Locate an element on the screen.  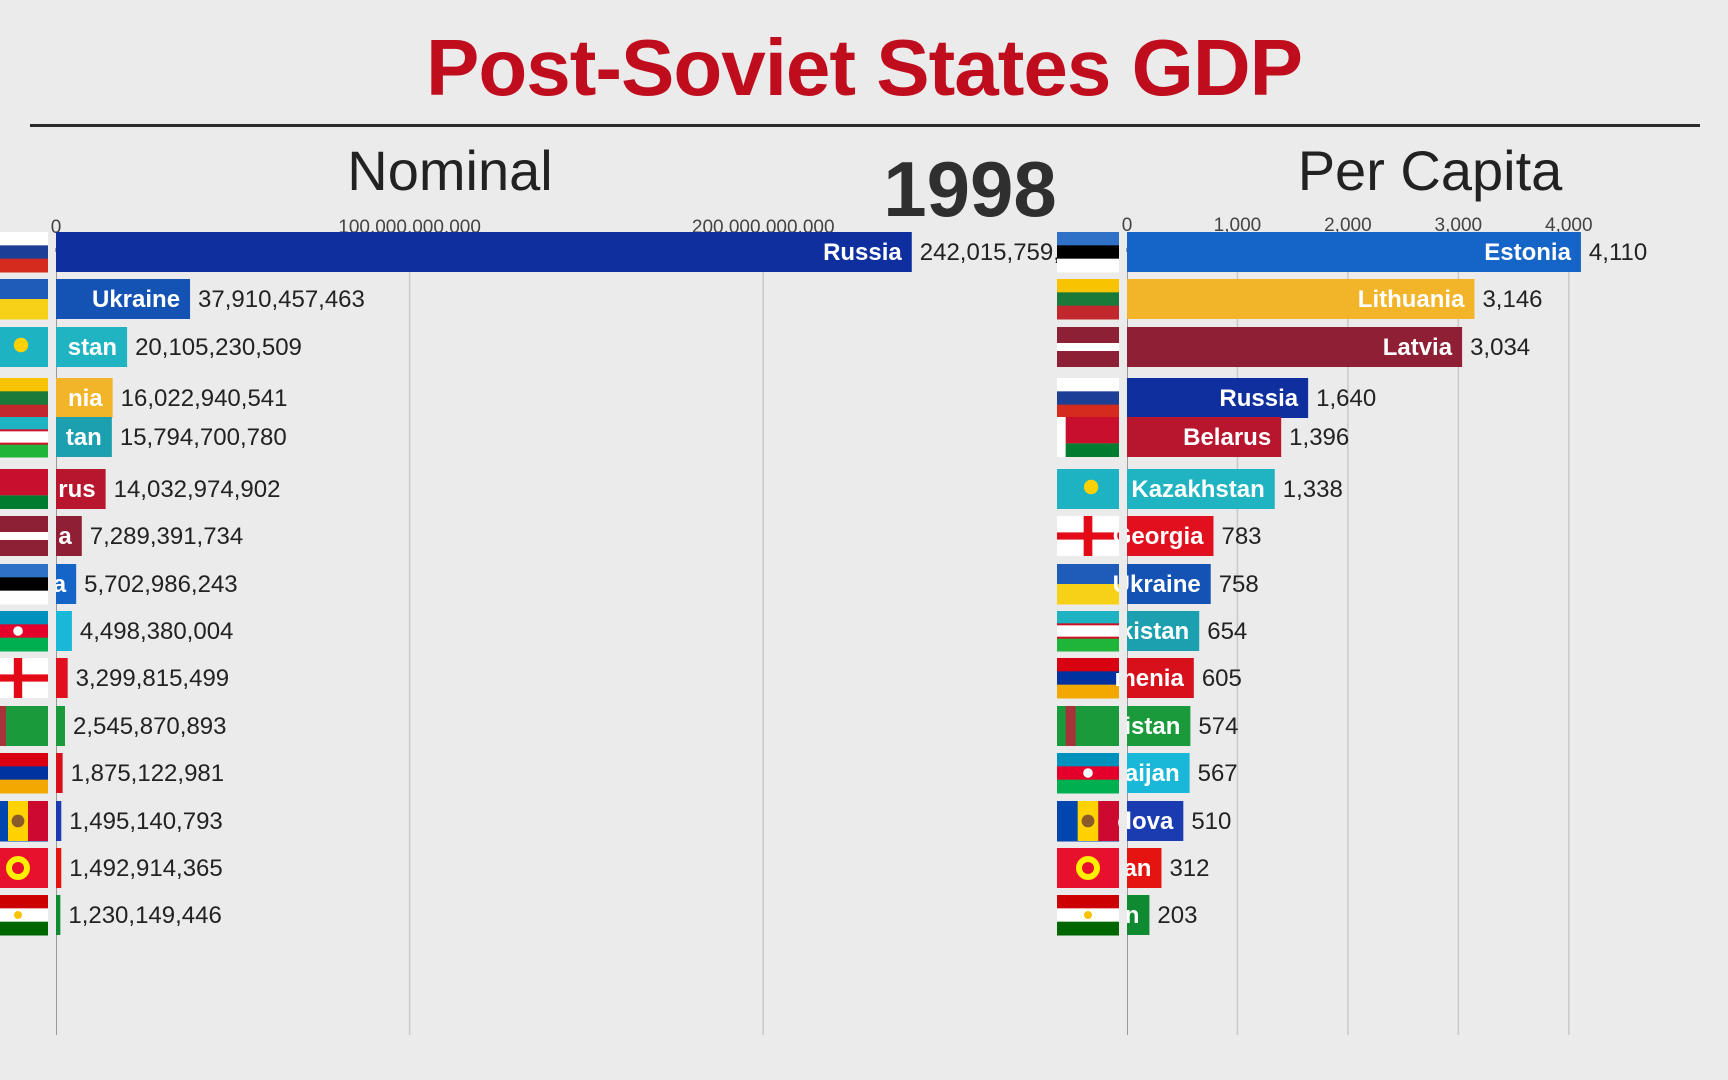
bar-row: 4,498,380,004 is located at coordinates (116, 631).